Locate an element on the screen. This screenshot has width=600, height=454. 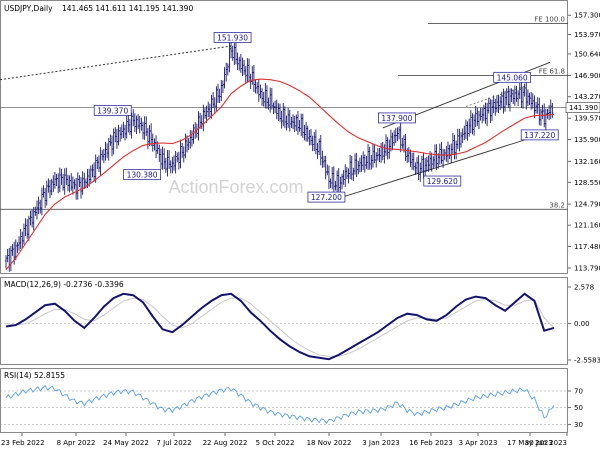
annotation-label: 151.930 is located at coordinates (232, 37).